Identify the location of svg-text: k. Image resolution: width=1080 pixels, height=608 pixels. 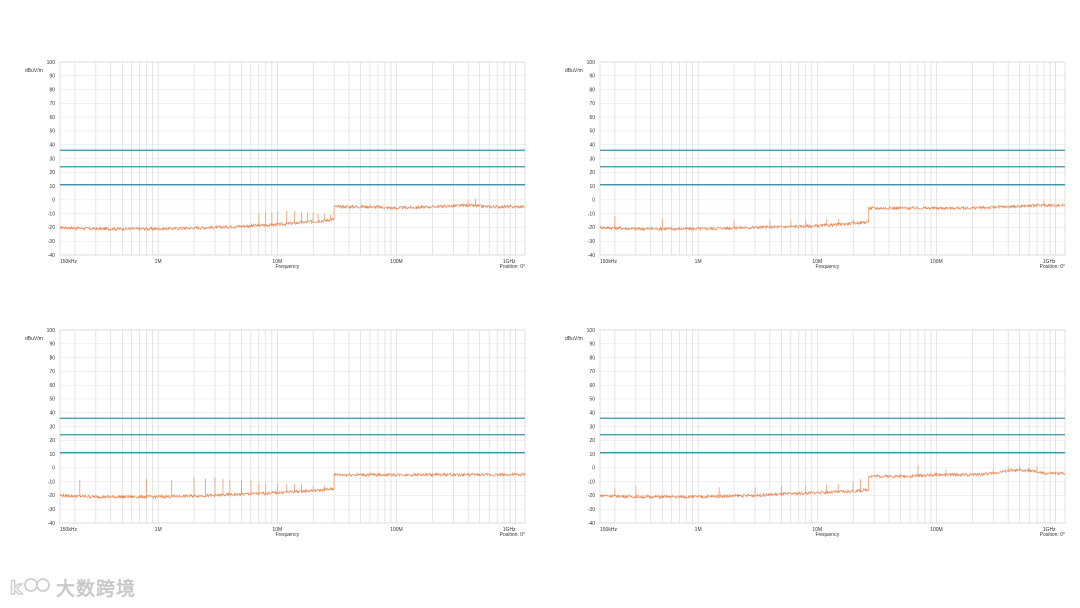
(16, 588).